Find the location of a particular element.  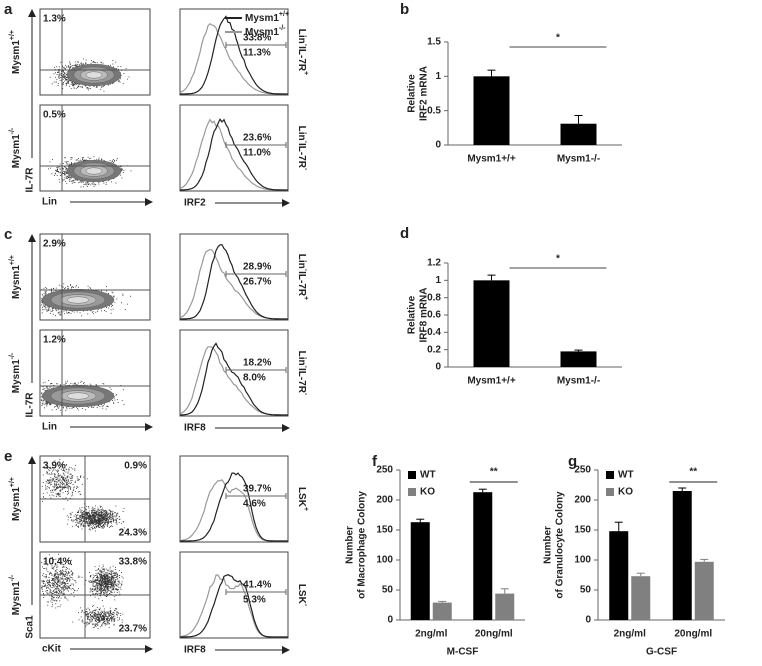

arrow-head is located at coordinates (149, 202).